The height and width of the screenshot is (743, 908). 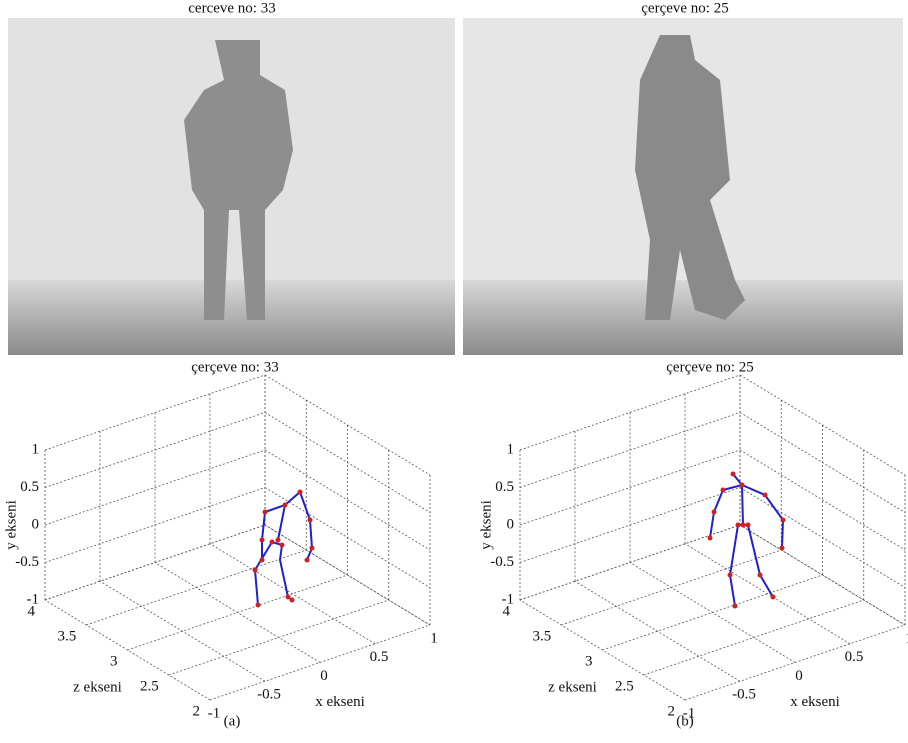 I want to click on plot-title: çerçeve no: 33, so click(x=234, y=367).